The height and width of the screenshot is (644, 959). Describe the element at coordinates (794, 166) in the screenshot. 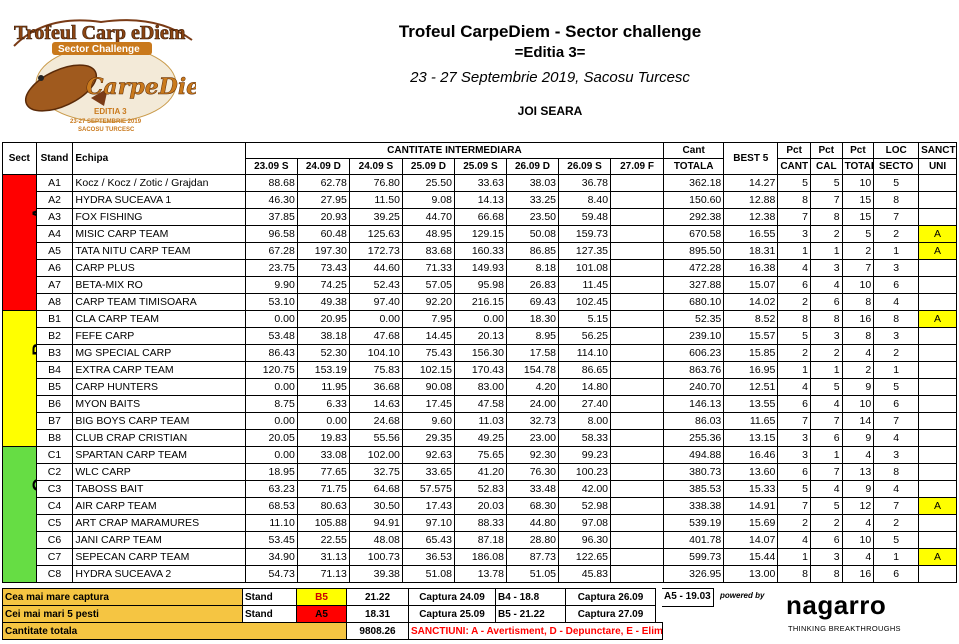

I see `col-pct-cant: CANT` at that location.